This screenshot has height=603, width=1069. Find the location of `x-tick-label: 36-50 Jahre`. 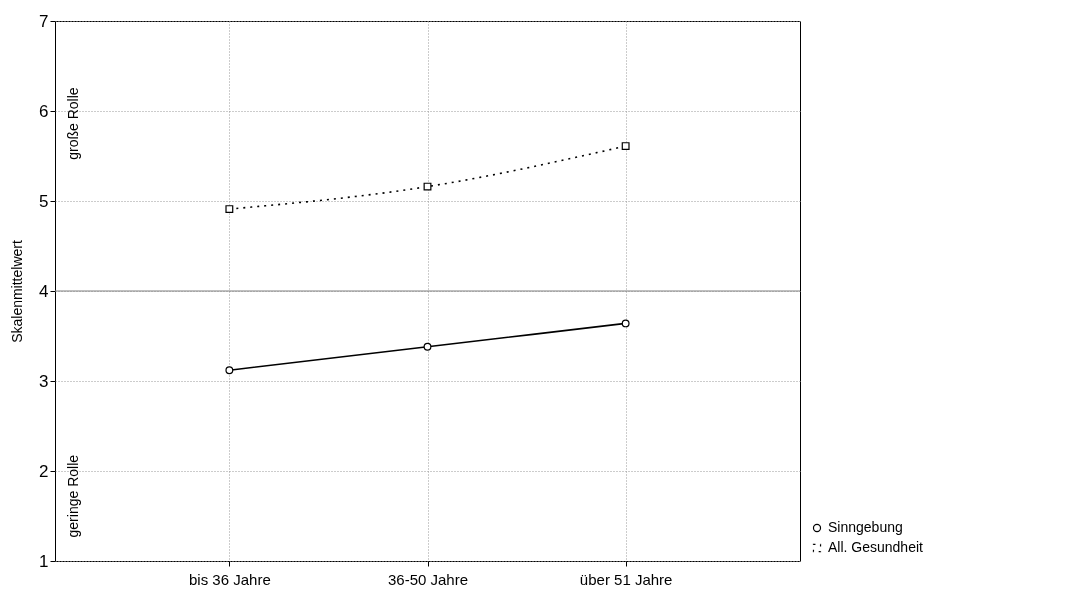

x-tick-label: 36-50 Jahre is located at coordinates (428, 579).